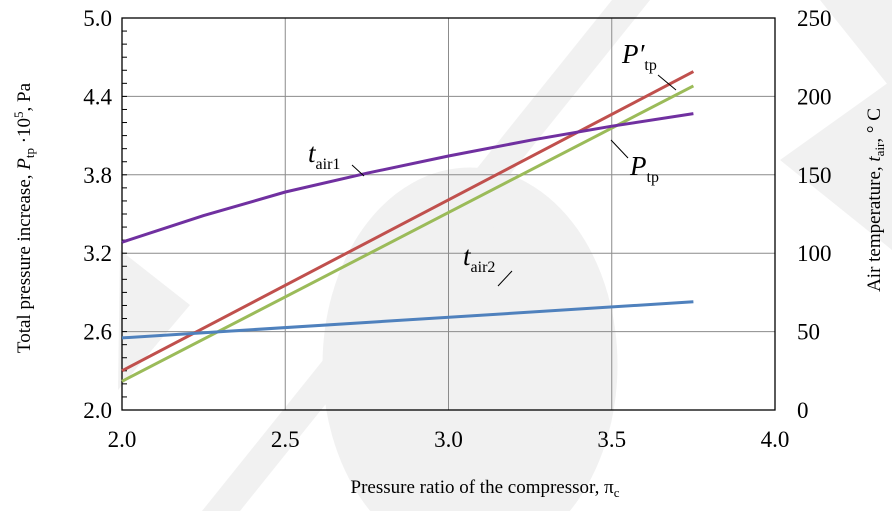  I want to click on series-label-main: P, so click(638, 166).